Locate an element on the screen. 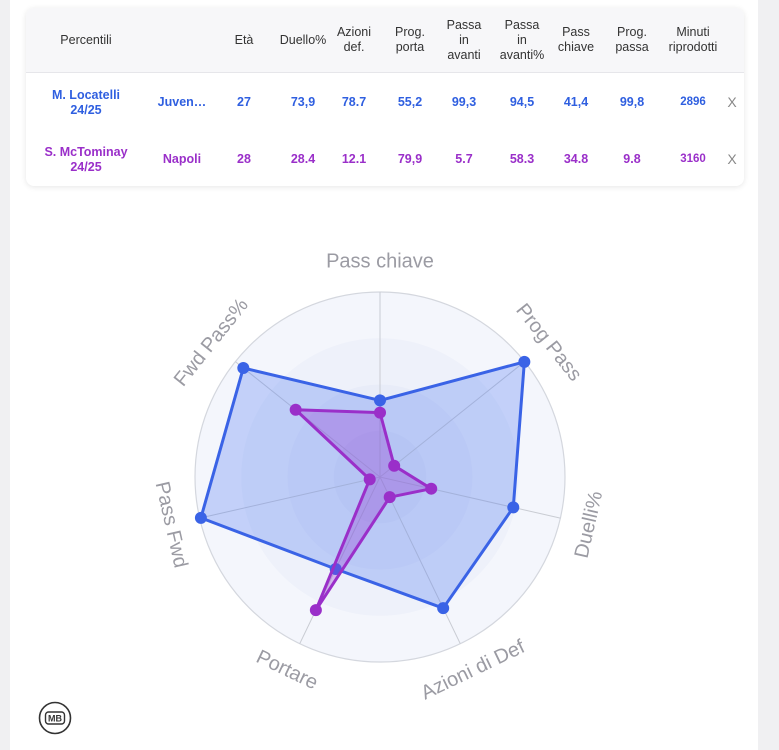 The height and width of the screenshot is (750, 779). header-eta: Età is located at coordinates (244, 39).